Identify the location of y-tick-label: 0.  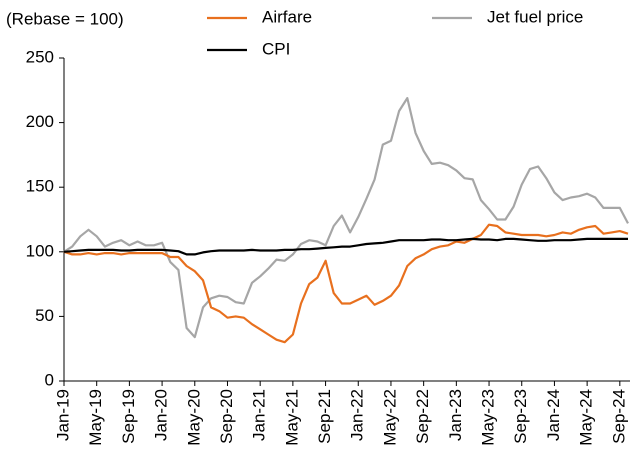
(49, 379).